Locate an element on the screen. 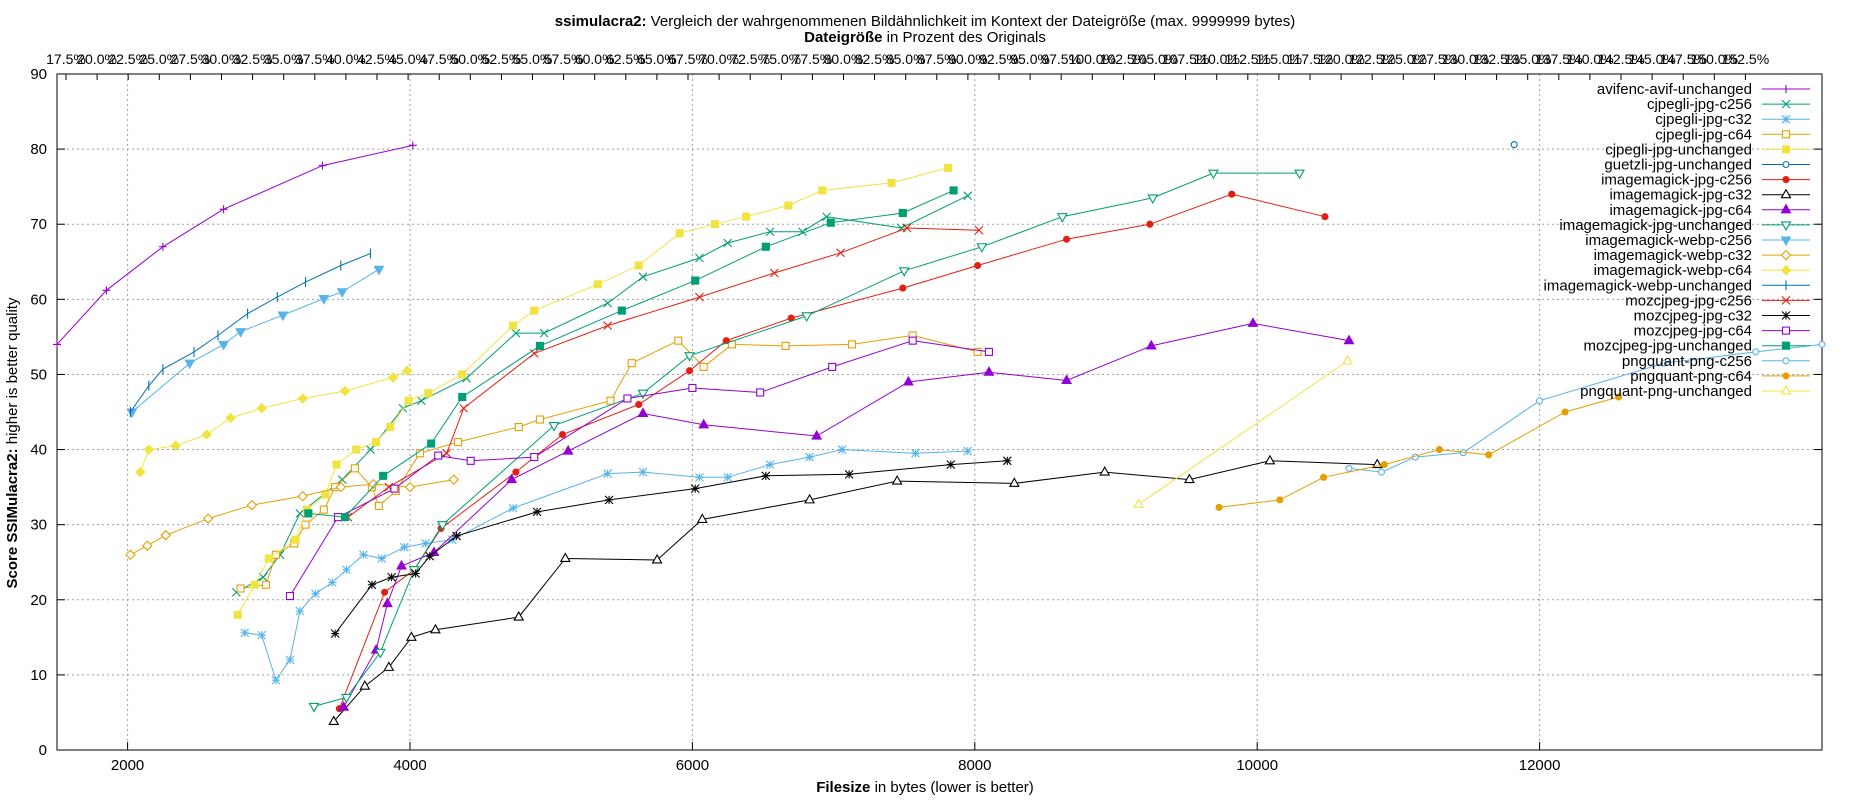  series-cjpegli-jpg-c64 is located at coordinates (609, 462).